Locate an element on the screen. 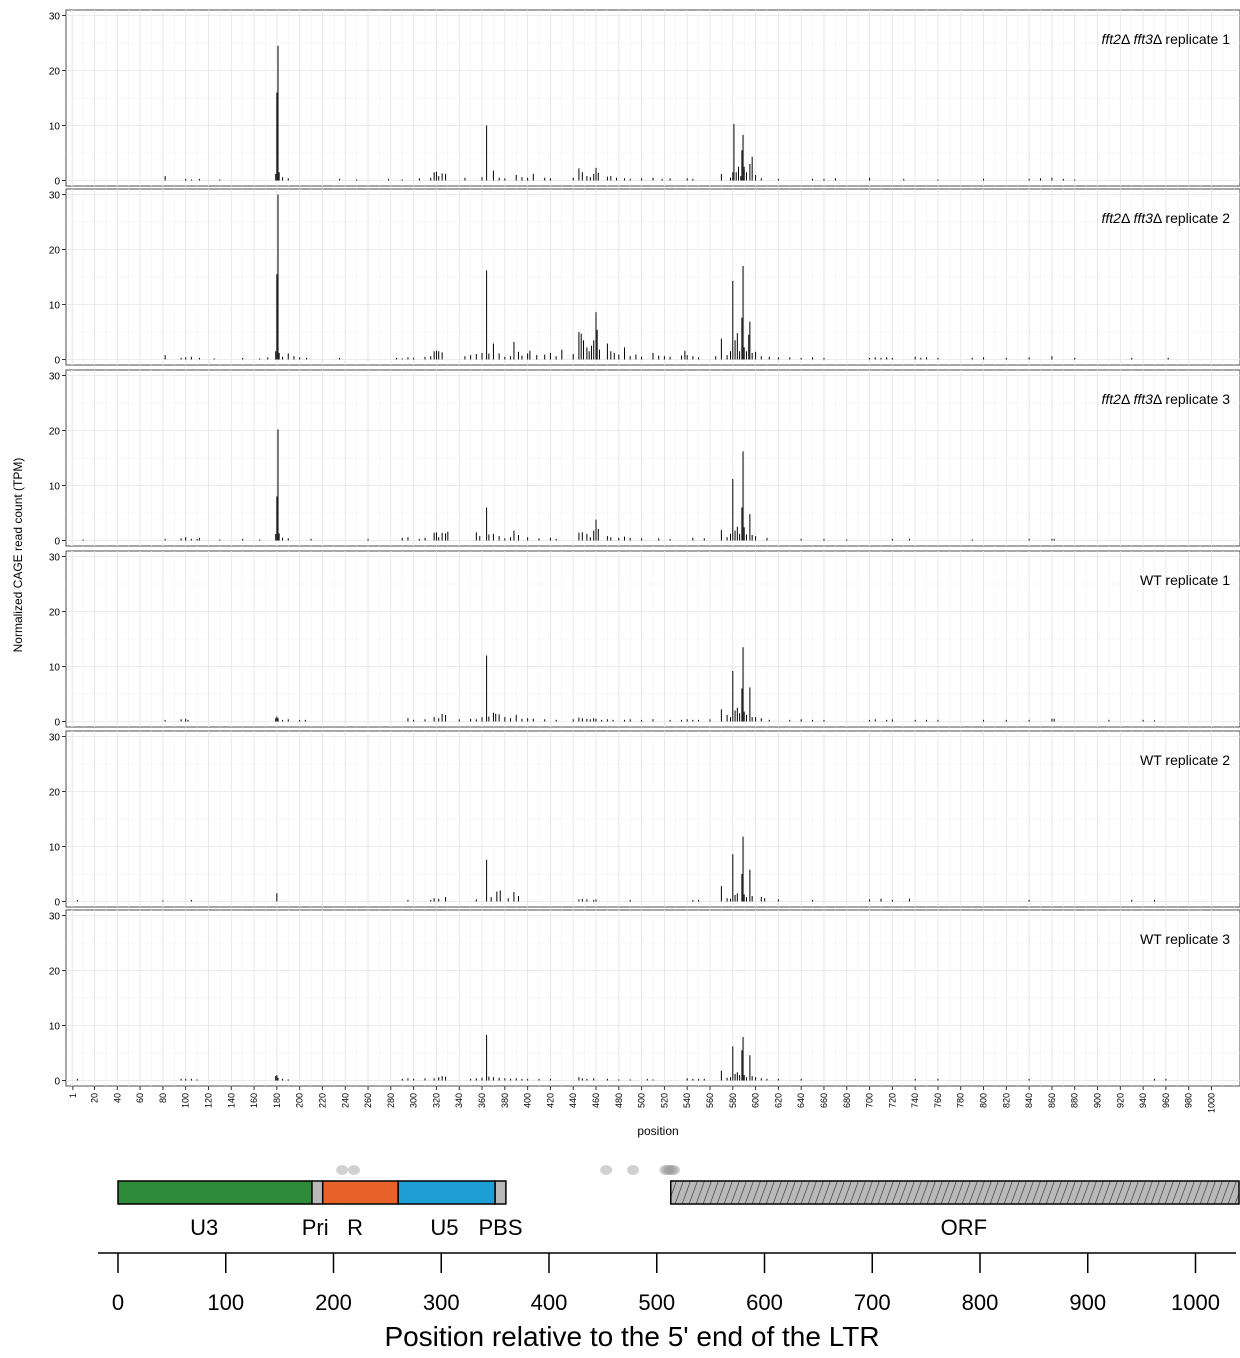 This screenshot has width=1240, height=1358. x-tick-label: 840 is located at coordinates (1029, 1100).